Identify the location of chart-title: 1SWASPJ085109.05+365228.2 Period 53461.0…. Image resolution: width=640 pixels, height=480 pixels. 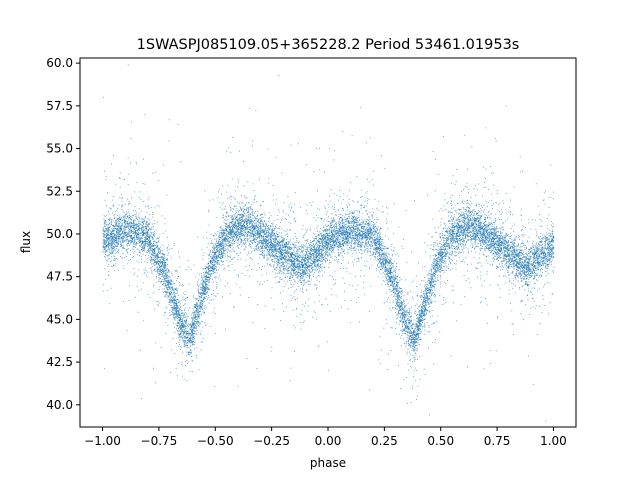
(328, 45).